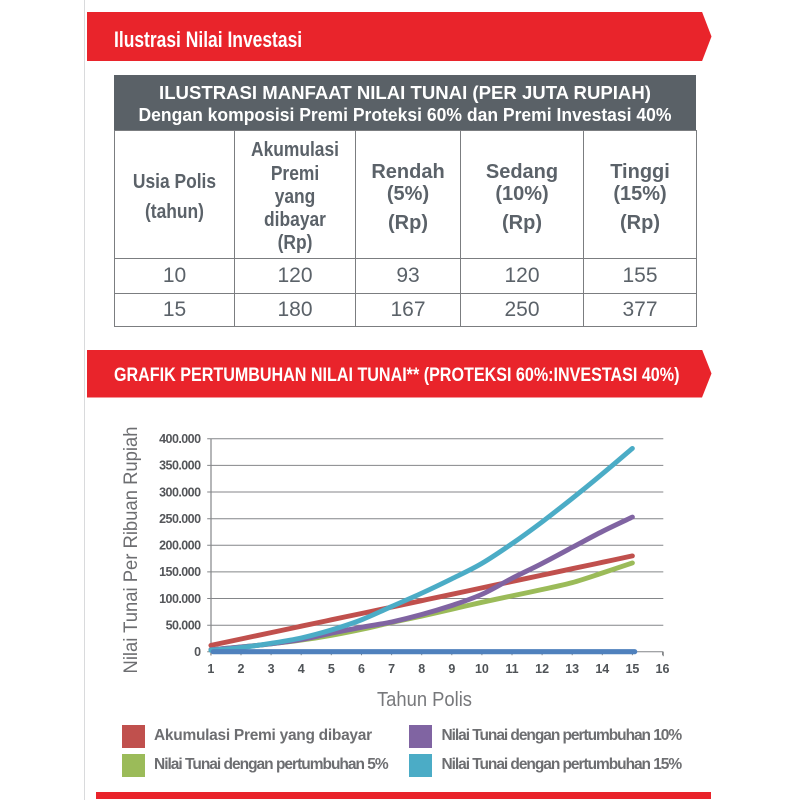 Image resolution: width=800 pixels, height=800 pixels. I want to click on svg-text: 100.000, so click(180, 599).